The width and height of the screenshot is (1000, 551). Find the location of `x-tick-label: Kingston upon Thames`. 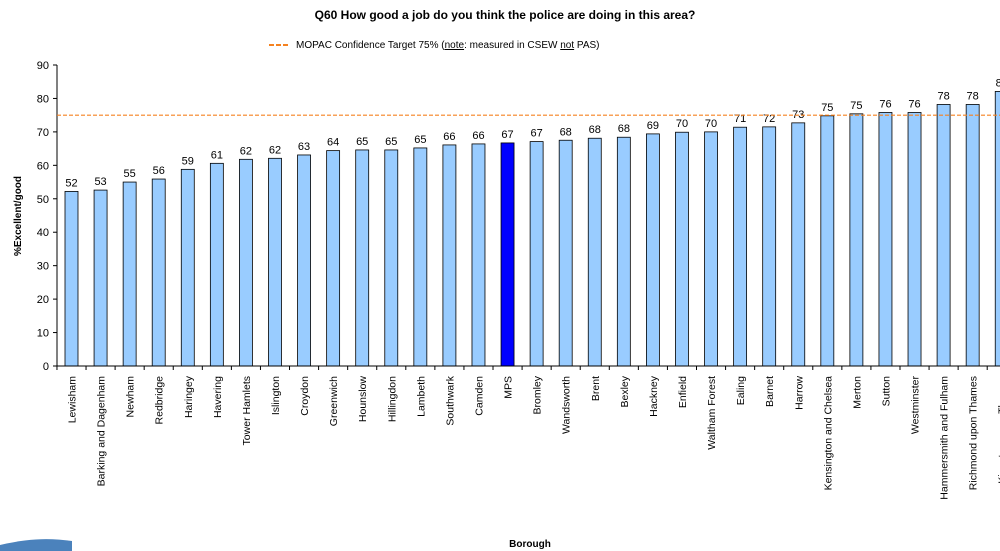

x-tick-label: Kingston upon Thames is located at coordinates (998, 430).